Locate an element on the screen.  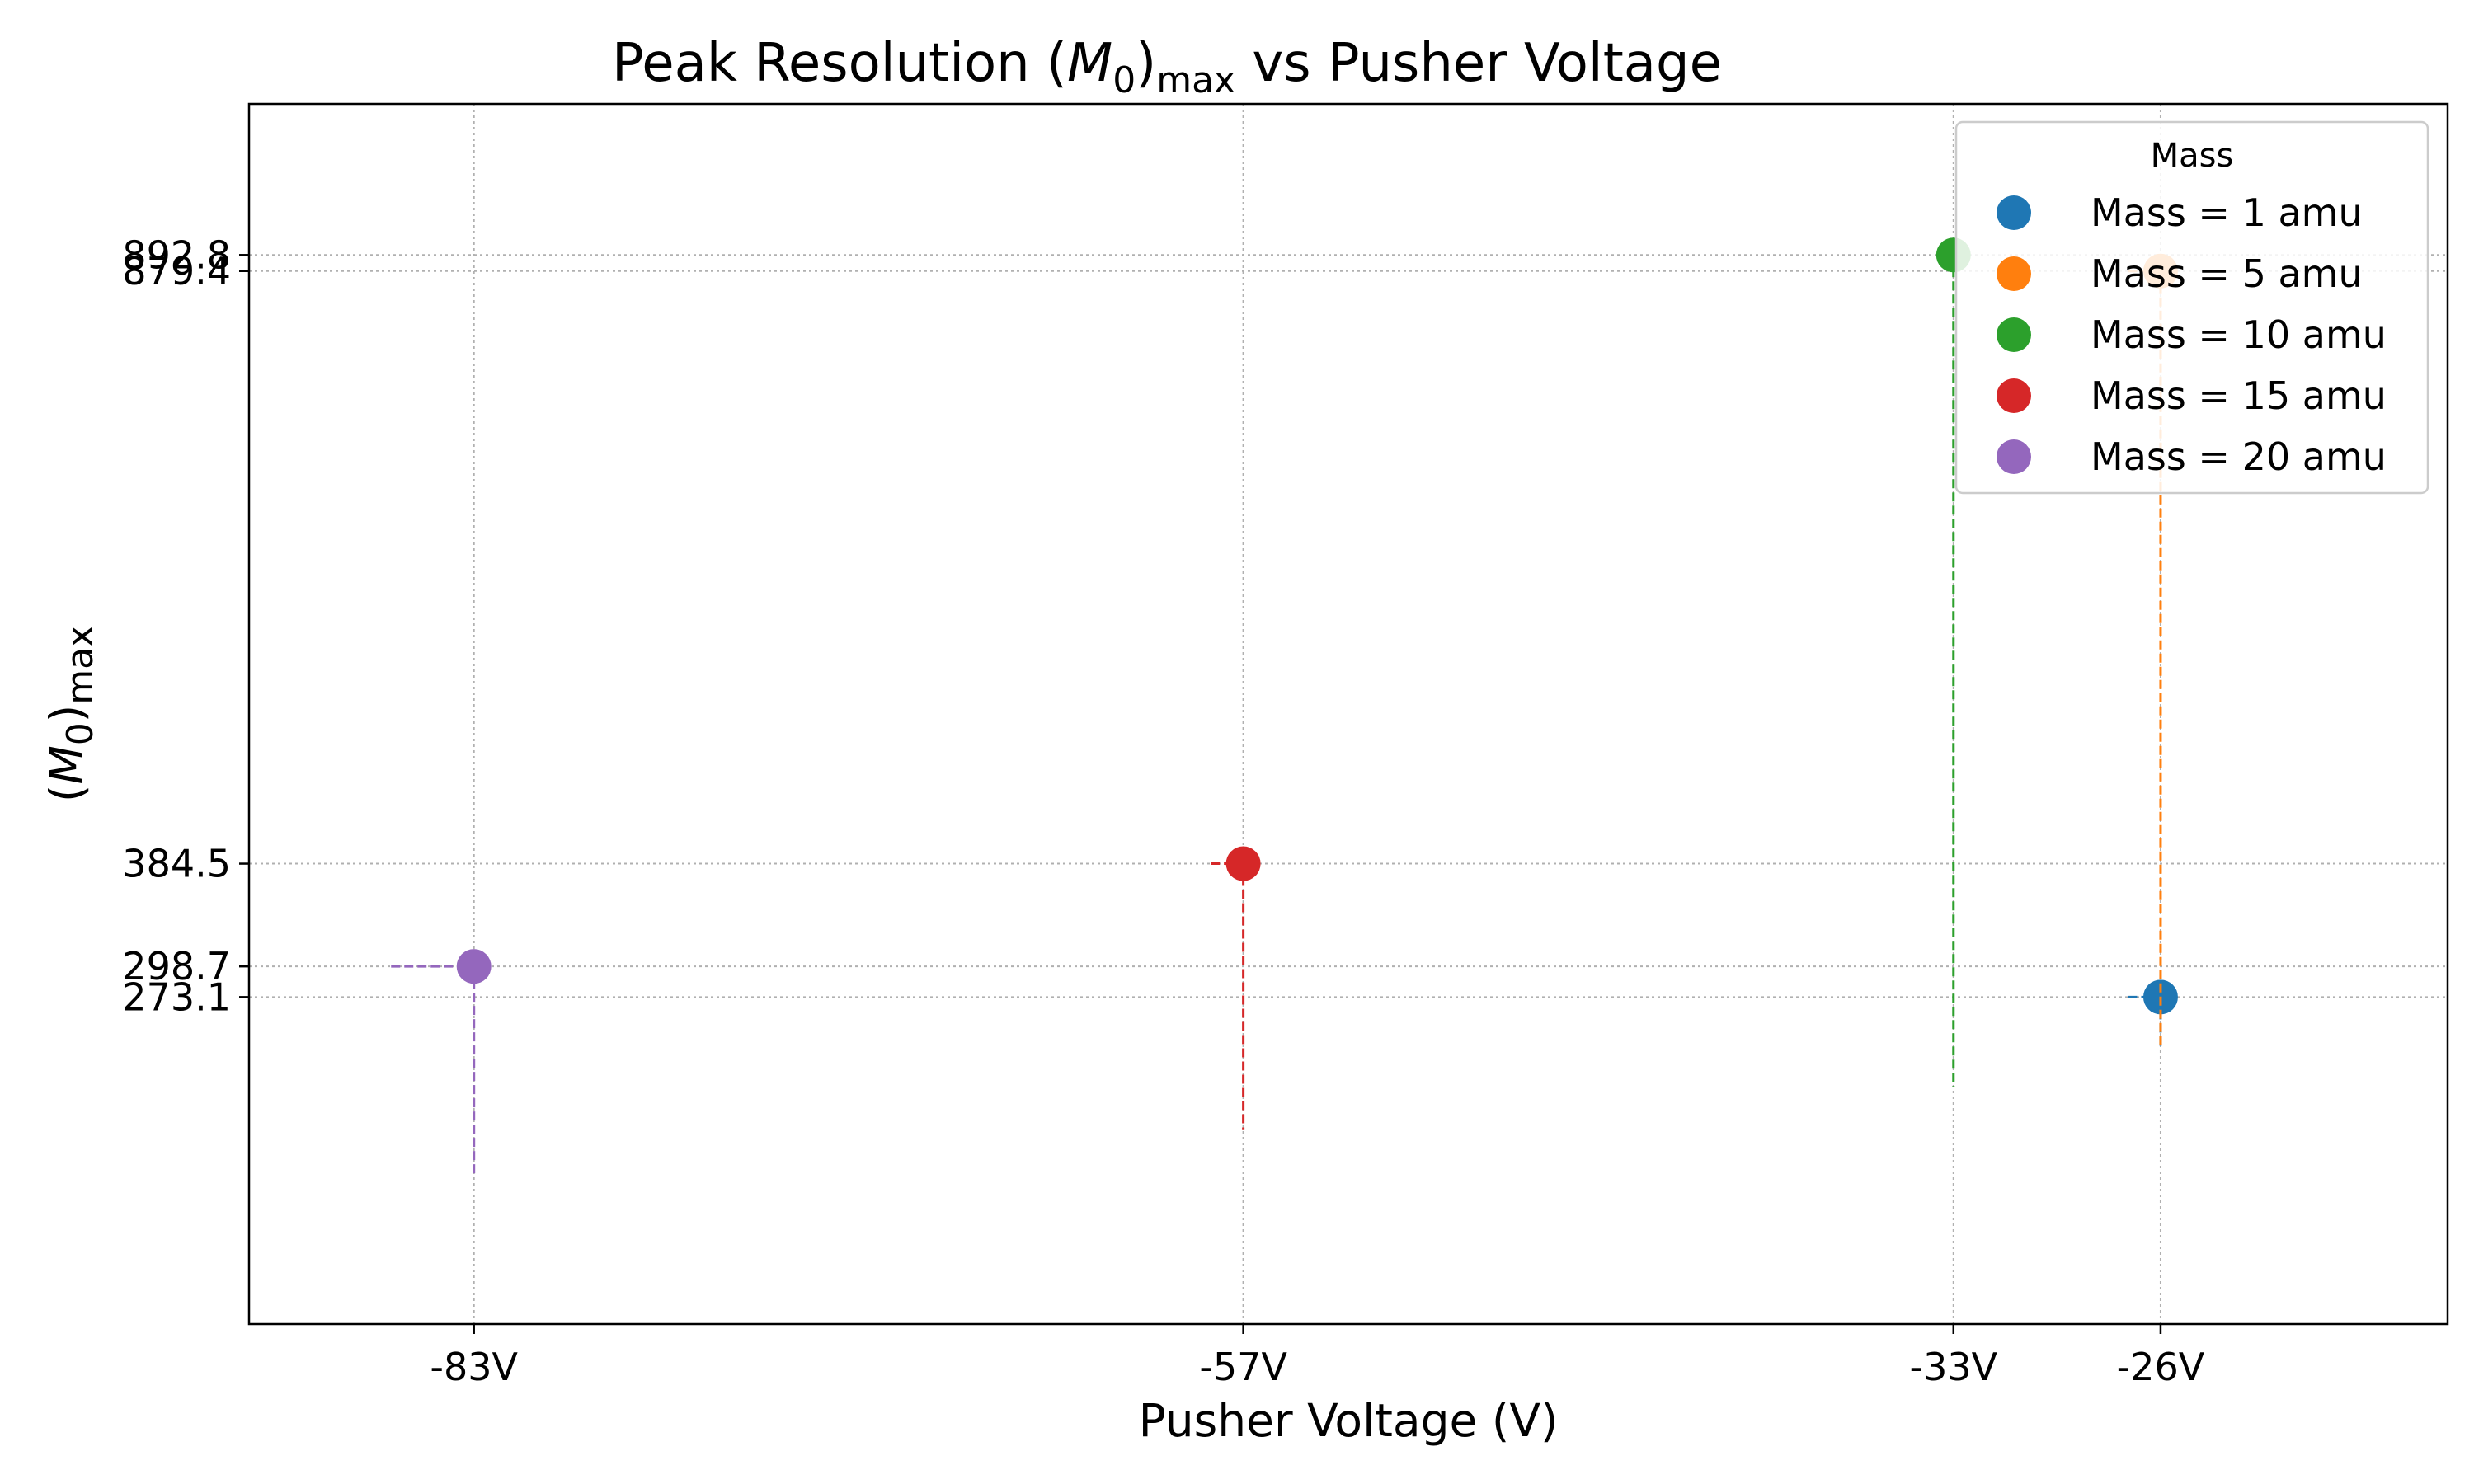
x-axis: -83V -57V -33V -26V is located at coordinates (1317, 1356).